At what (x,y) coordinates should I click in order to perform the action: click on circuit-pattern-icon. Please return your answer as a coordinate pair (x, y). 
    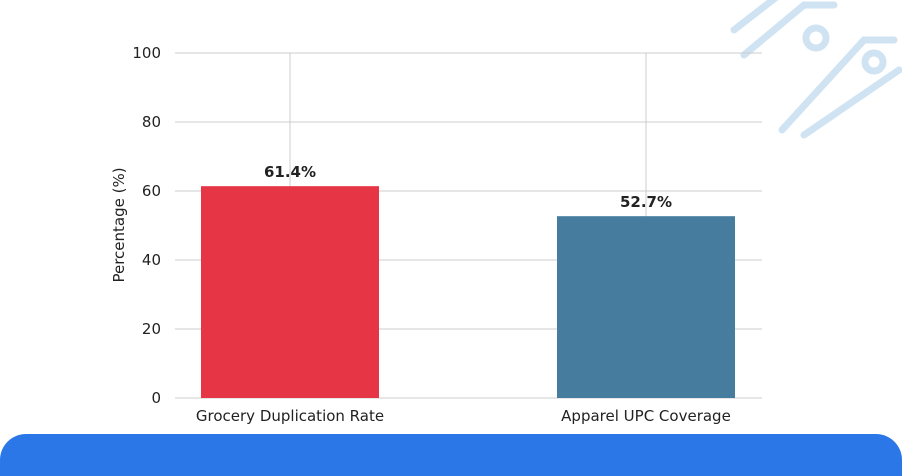
    Looking at the image, I should click on (816, 69).